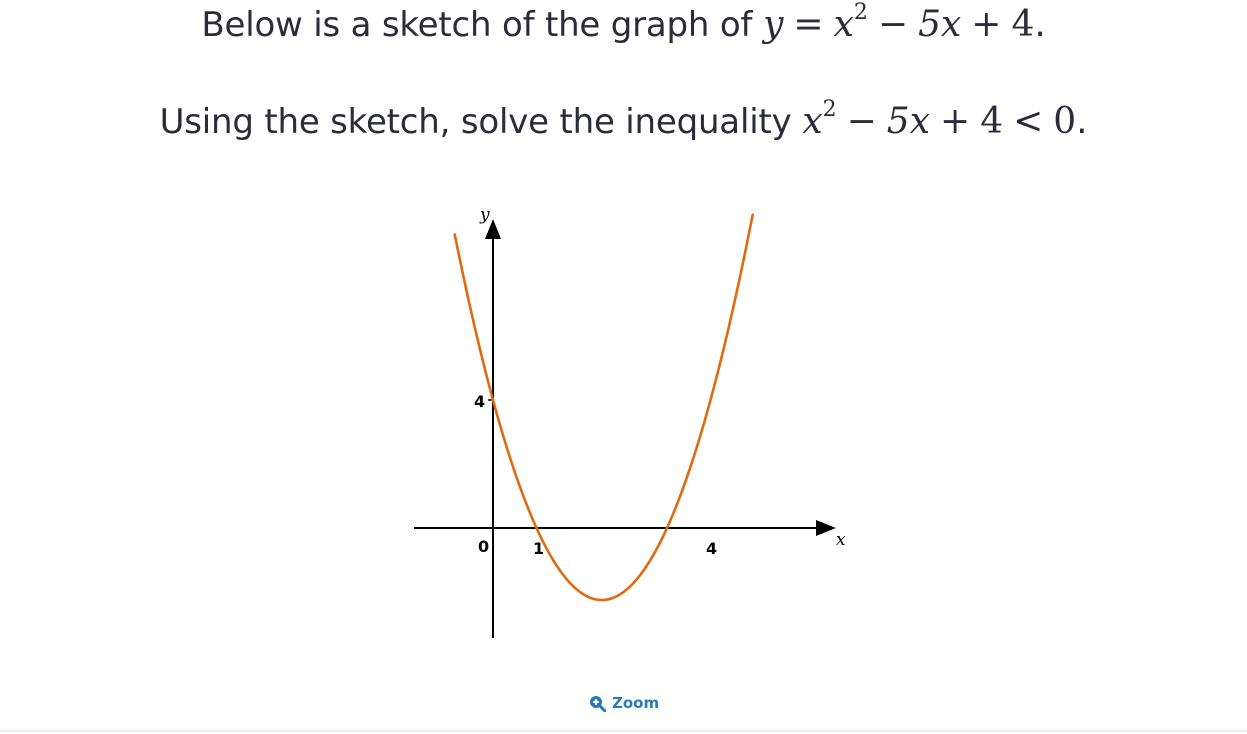 Image resolution: width=1247 pixels, height=734 pixels. What do you see at coordinates (477, 25) in the screenshot?
I see `question-text-1: Below is a sketch of the graph of` at bounding box center [477, 25].